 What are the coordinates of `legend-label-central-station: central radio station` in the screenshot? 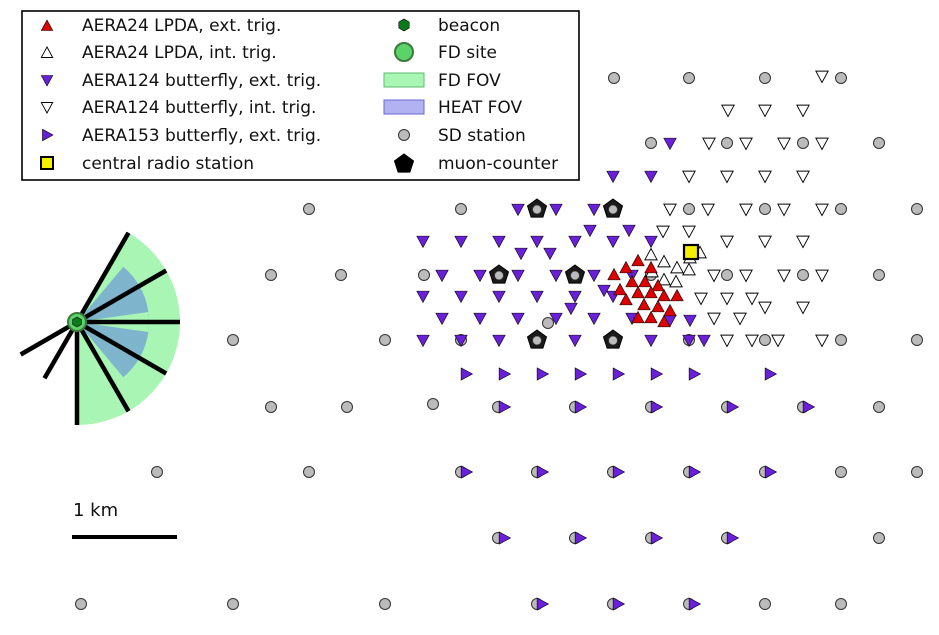 It's located at (168, 164).